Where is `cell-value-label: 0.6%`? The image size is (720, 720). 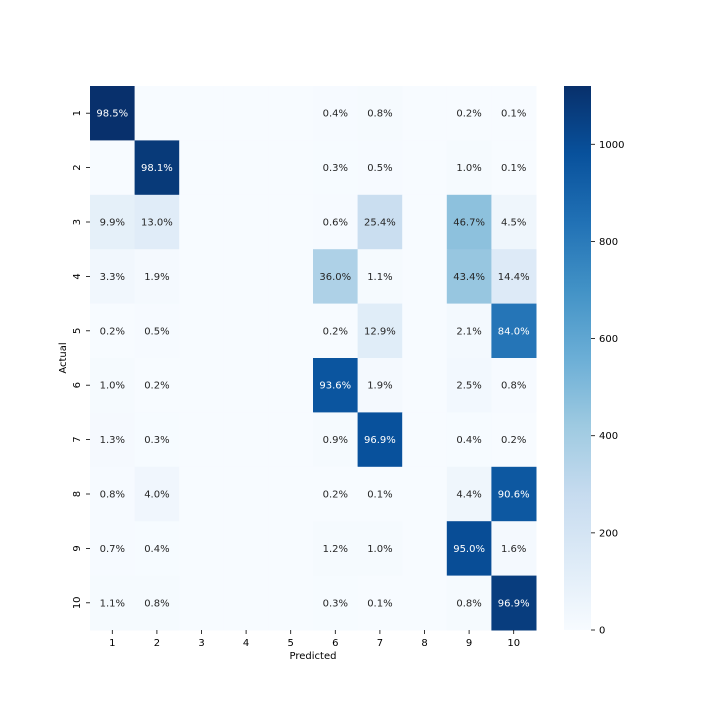
cell-value-label: 0.6% is located at coordinates (335, 223).